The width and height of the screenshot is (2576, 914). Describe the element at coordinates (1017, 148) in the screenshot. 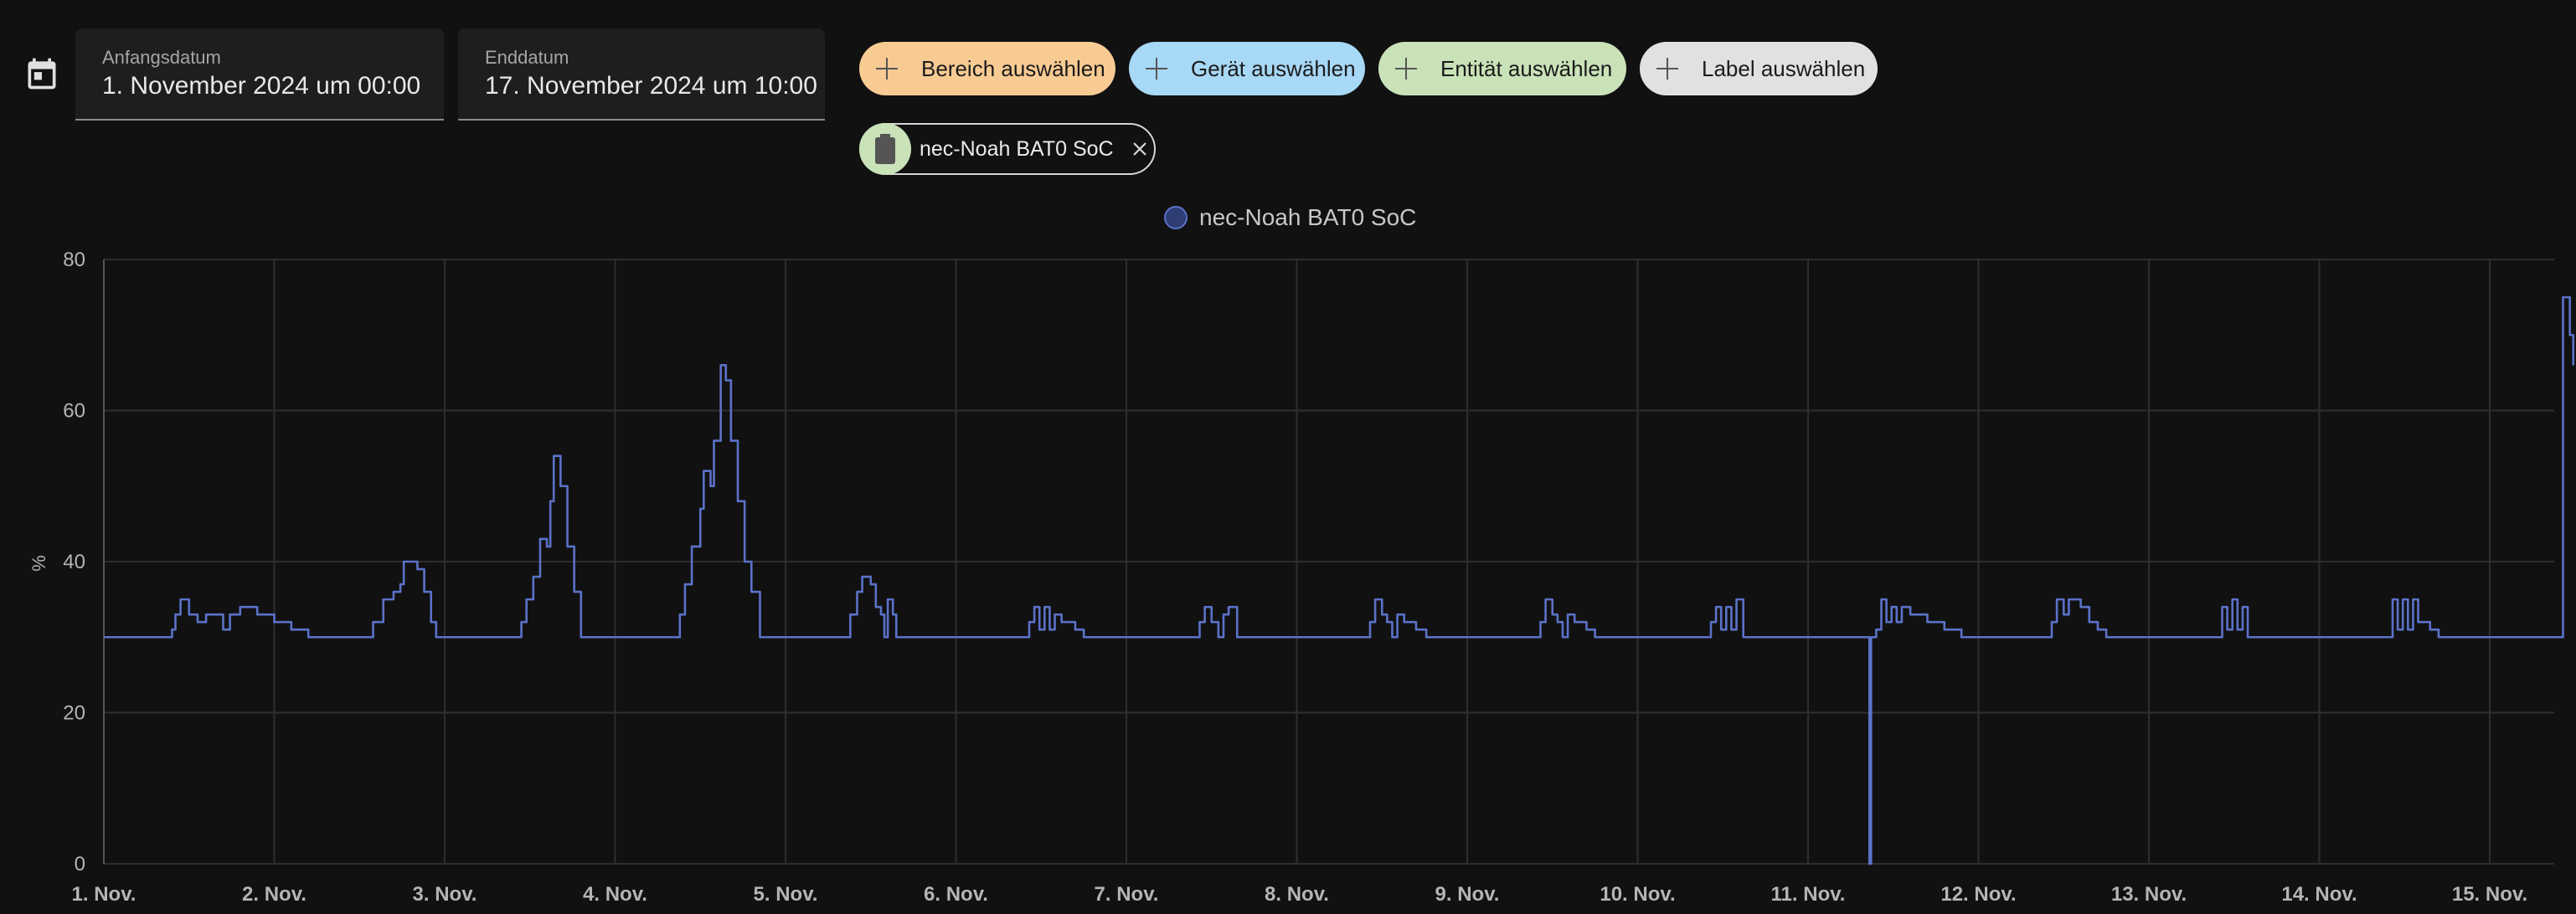

I see `selected-entity-name: nec-Noah BAT0 SoC` at that location.